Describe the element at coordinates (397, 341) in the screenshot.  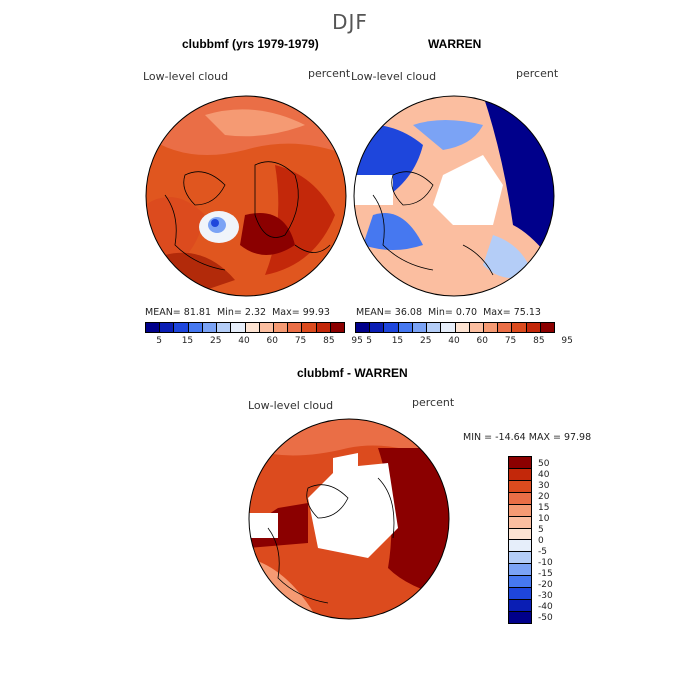
I see `obs-colorbar-tick-label: 15` at that location.